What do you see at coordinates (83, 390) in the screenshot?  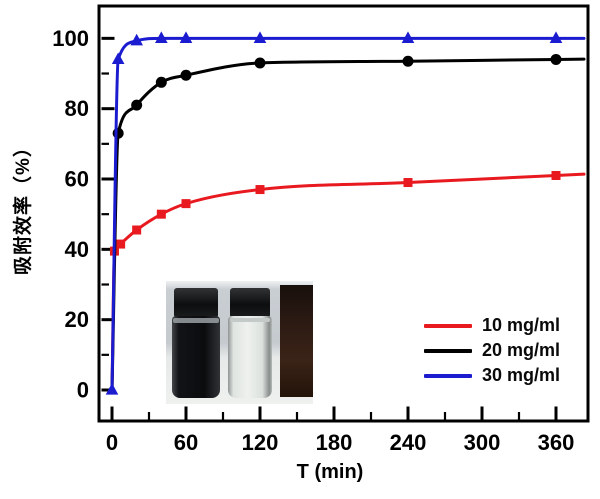 I see `y-tick-label: 0` at bounding box center [83, 390].